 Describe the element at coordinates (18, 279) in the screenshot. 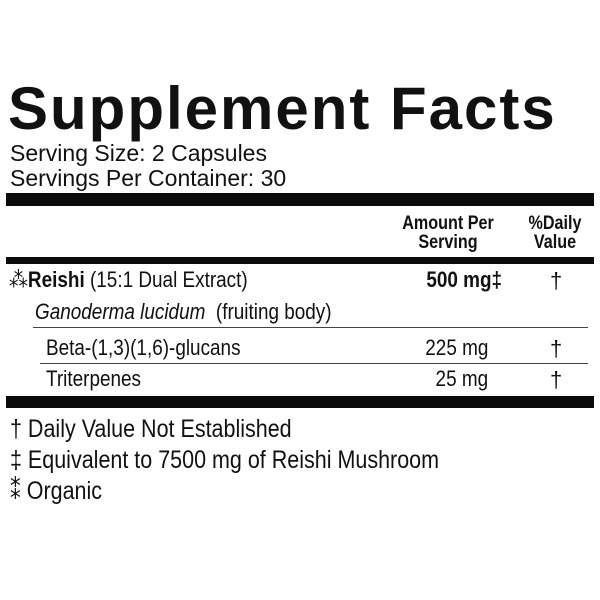

I see `organic-symbol: ⁂` at that location.